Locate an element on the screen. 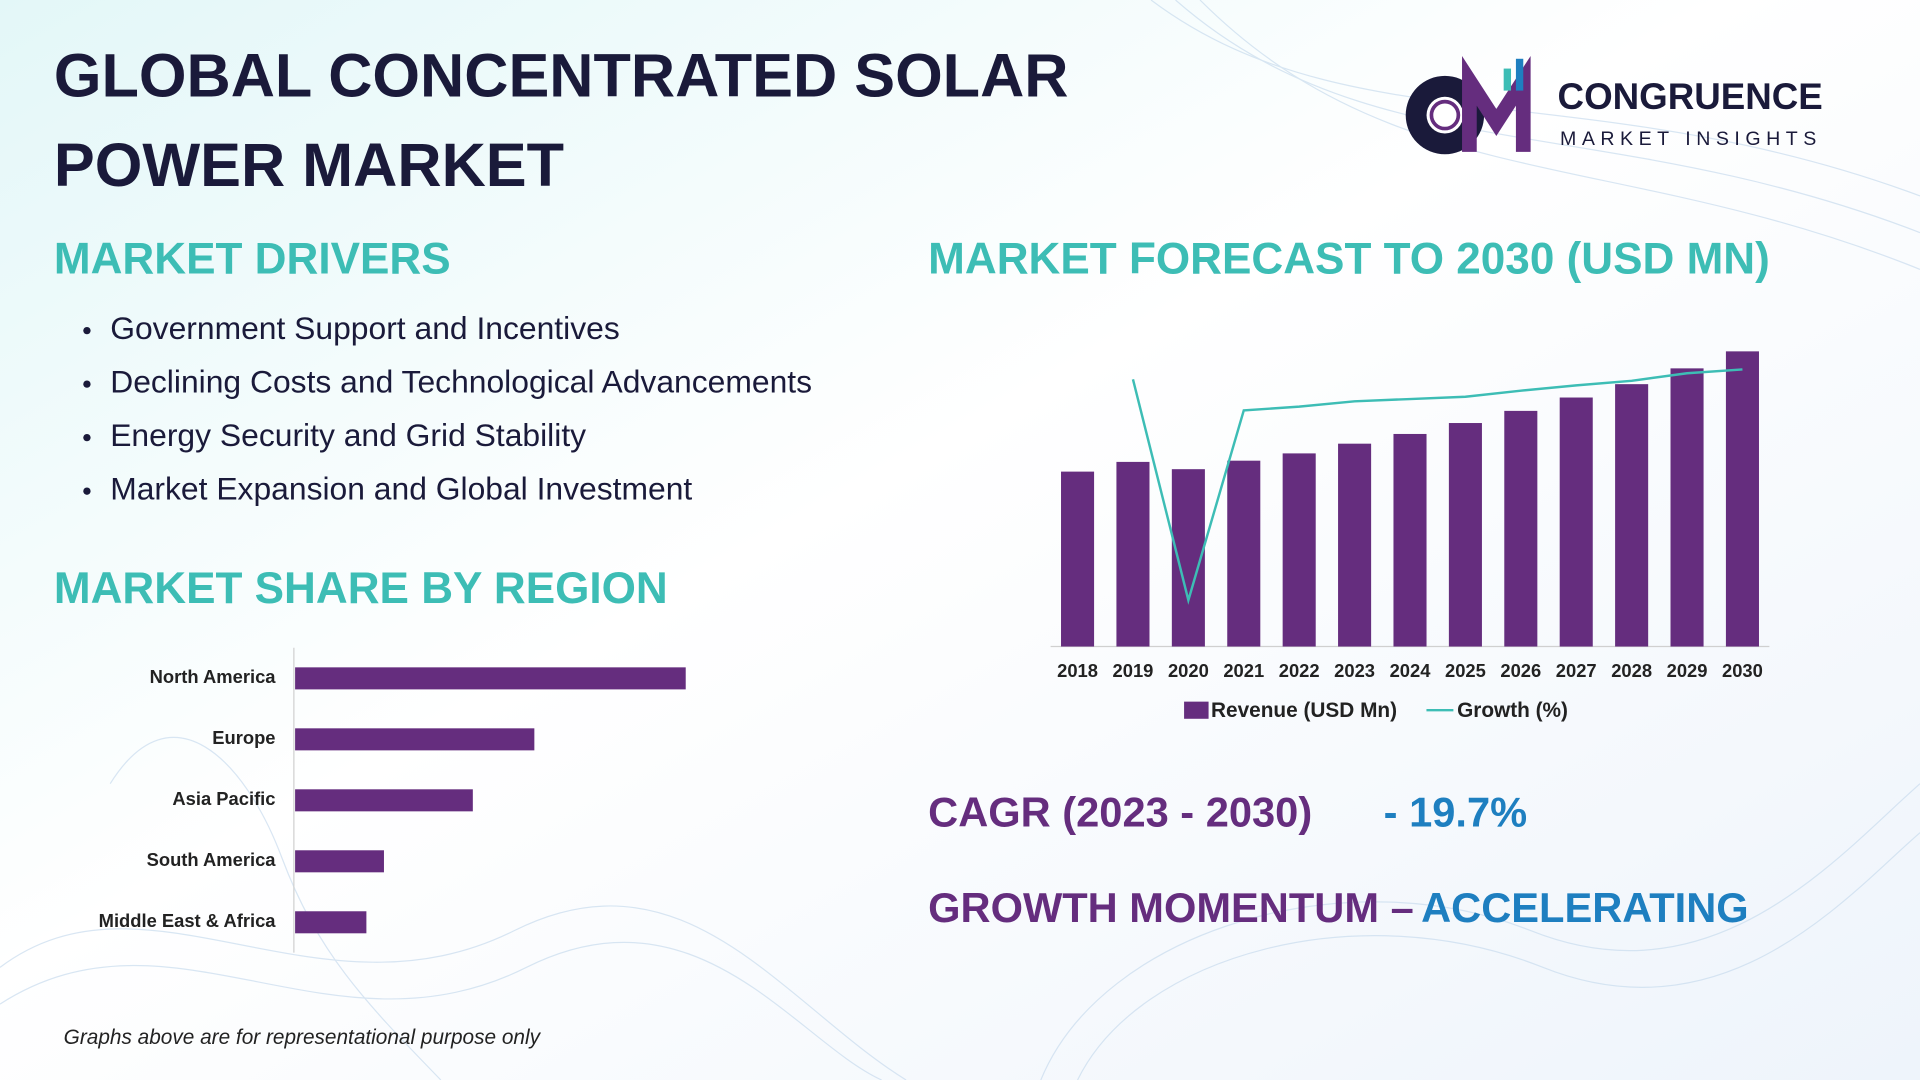 The height and width of the screenshot is (1080, 1920). driver-item: Government Support and Incentives is located at coordinates (365, 328).